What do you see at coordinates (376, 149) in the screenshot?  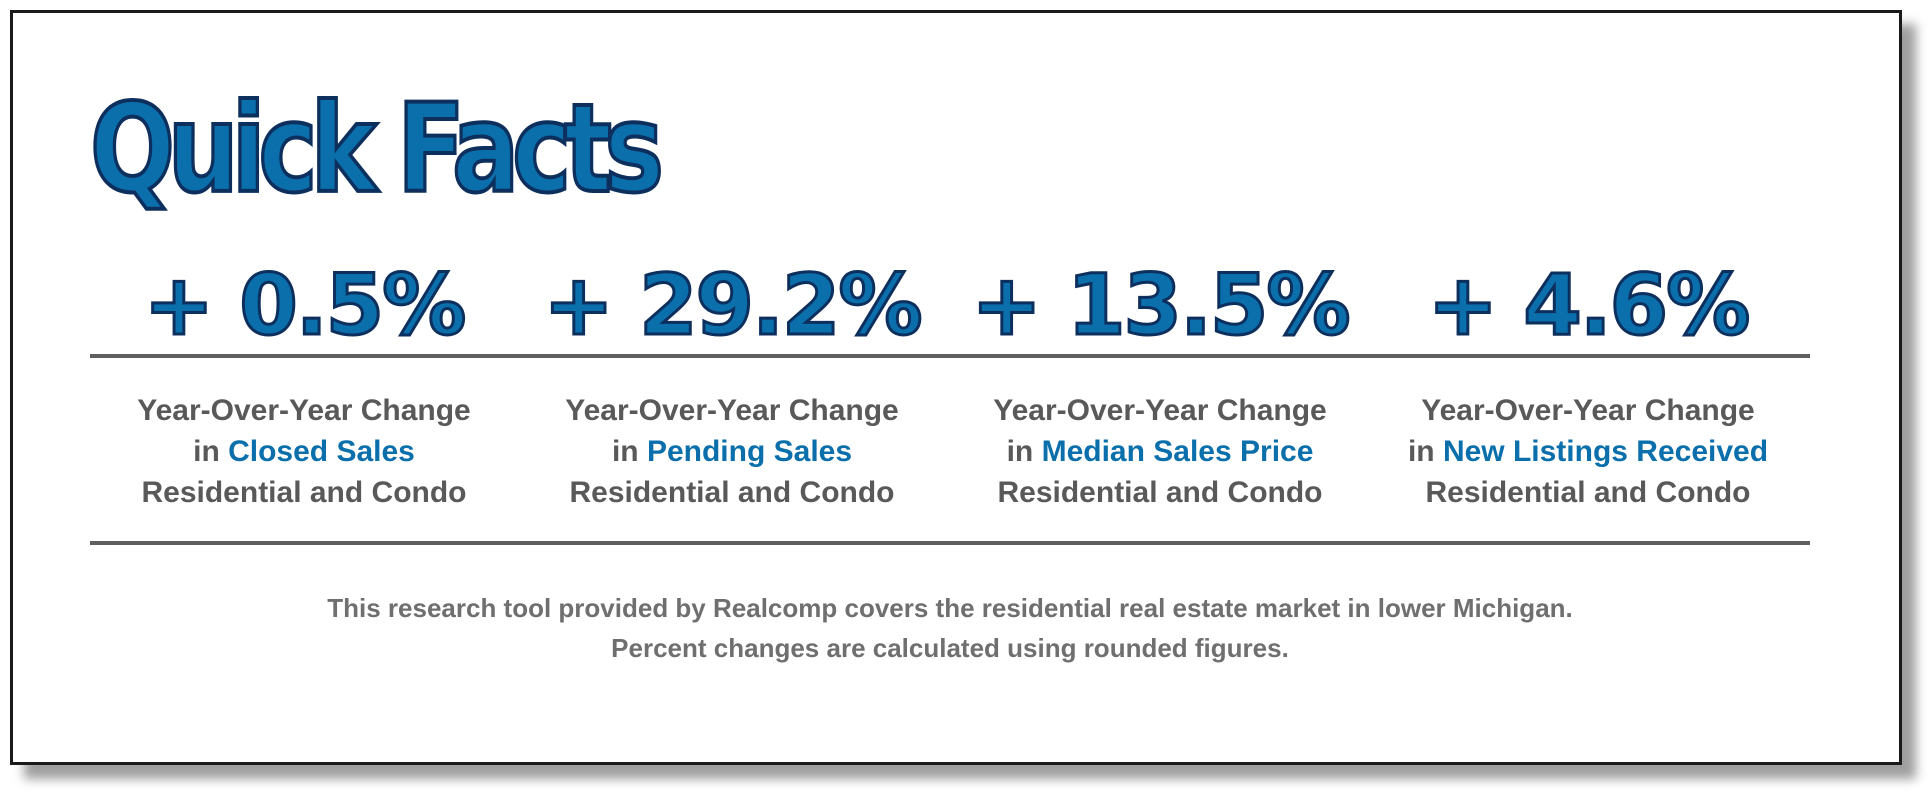 I see `page-title: Quick Facts` at bounding box center [376, 149].